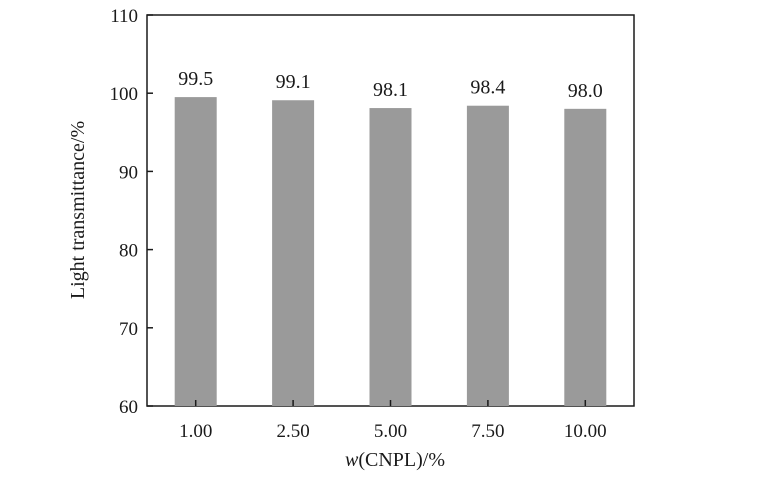  What do you see at coordinates (78, 210) in the screenshot?
I see `y-axis-title: Light transmittance/%` at bounding box center [78, 210].